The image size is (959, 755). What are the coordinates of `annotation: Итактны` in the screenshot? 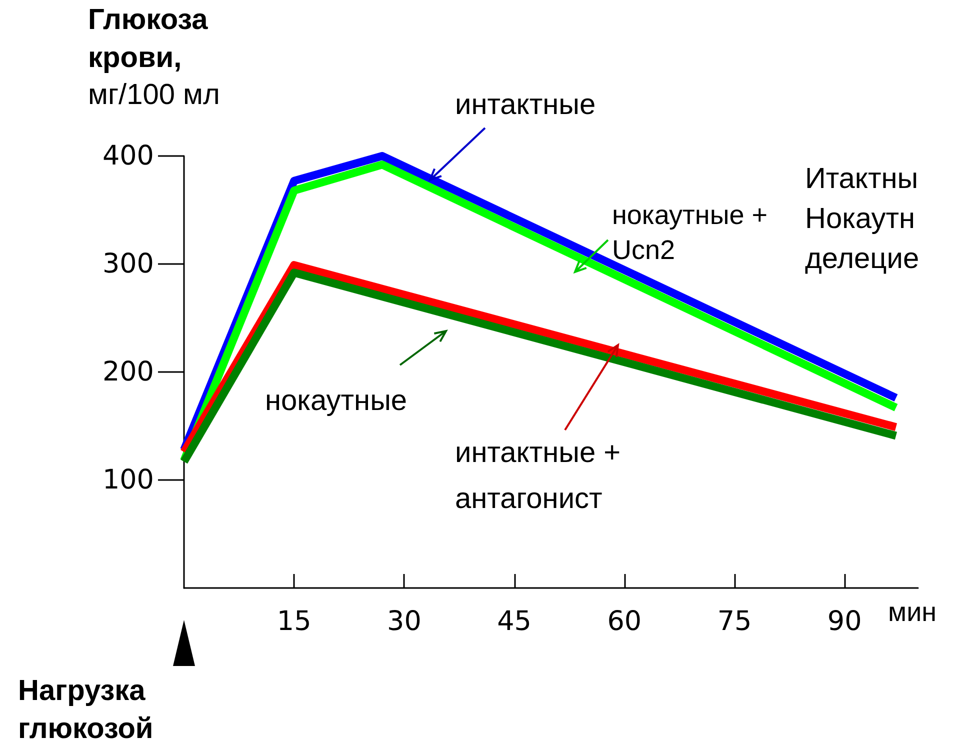 It's located at (861, 179).